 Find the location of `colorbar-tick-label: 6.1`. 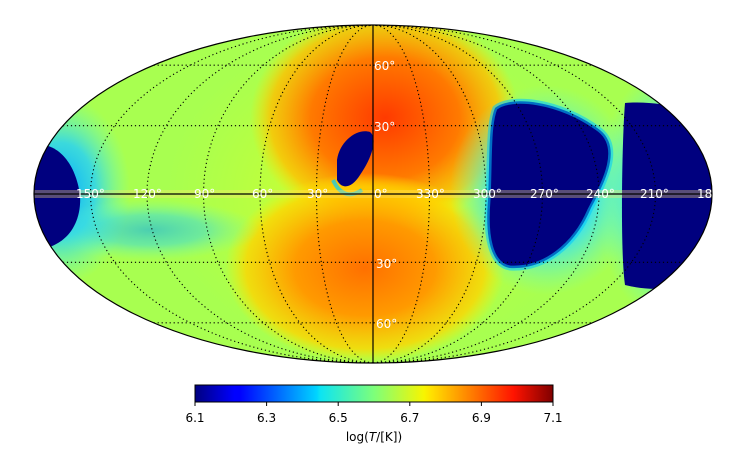

colorbar-tick-label: 6.1 is located at coordinates (194, 418).